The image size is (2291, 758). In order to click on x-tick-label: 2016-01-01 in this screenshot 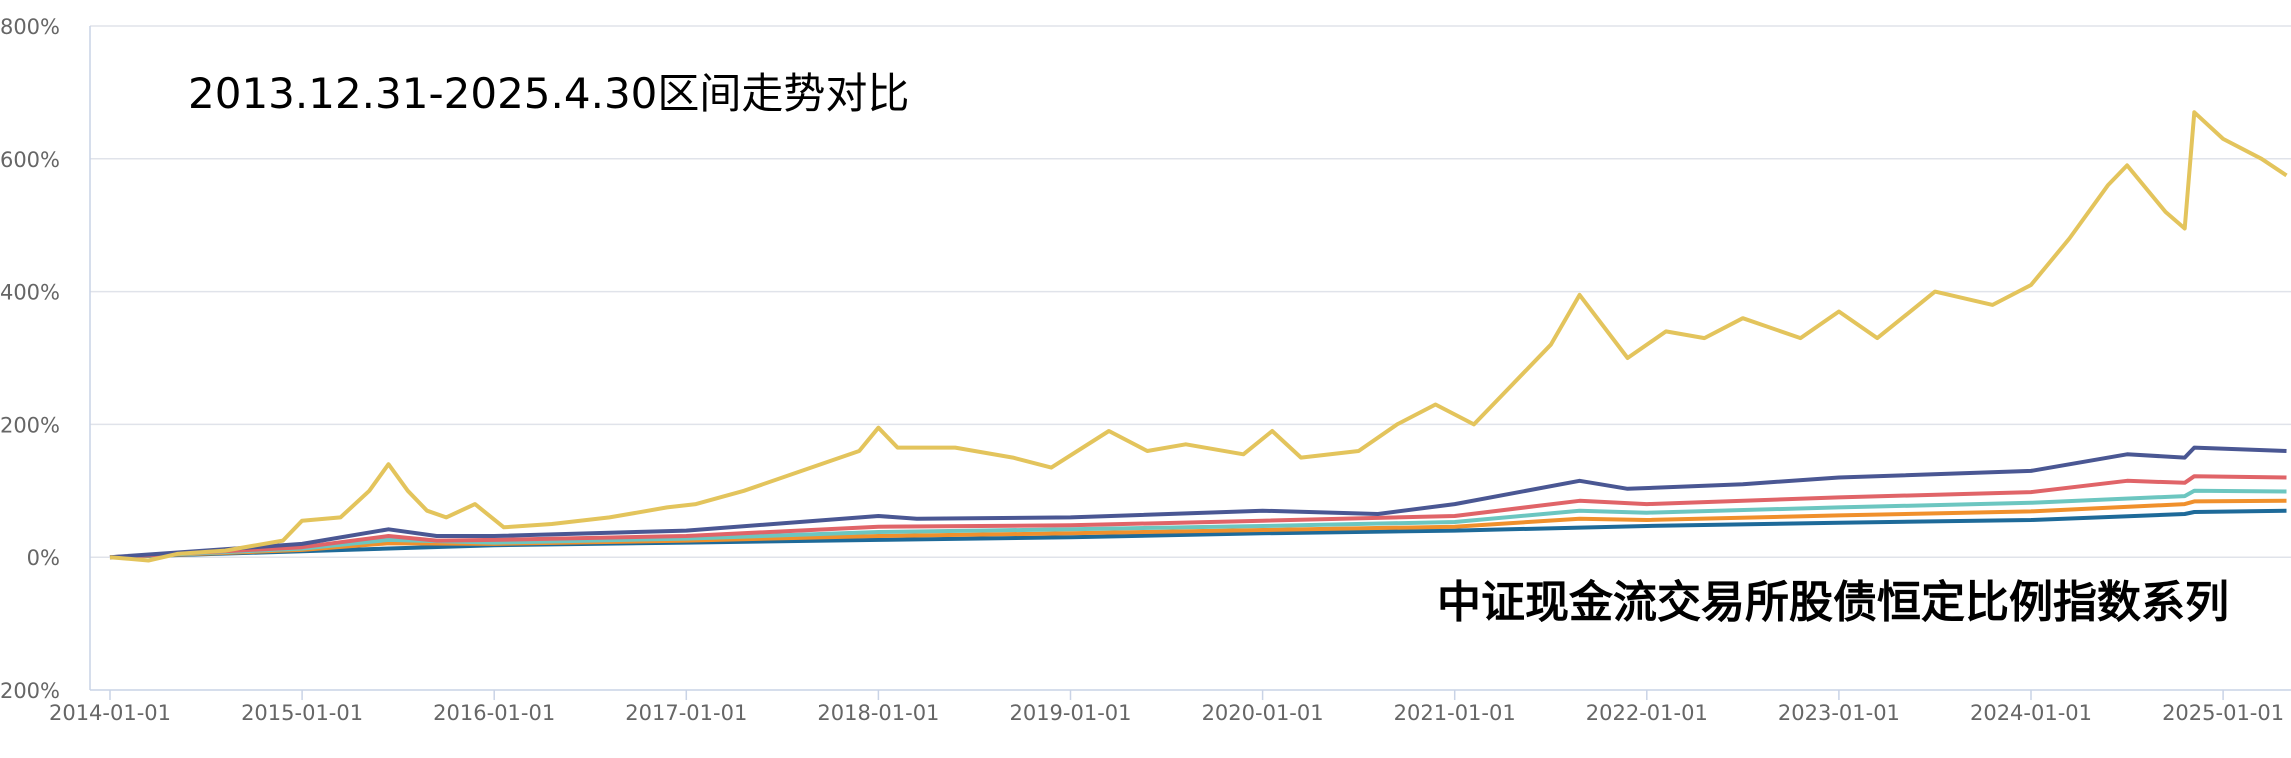, I will do `click(494, 713)`.